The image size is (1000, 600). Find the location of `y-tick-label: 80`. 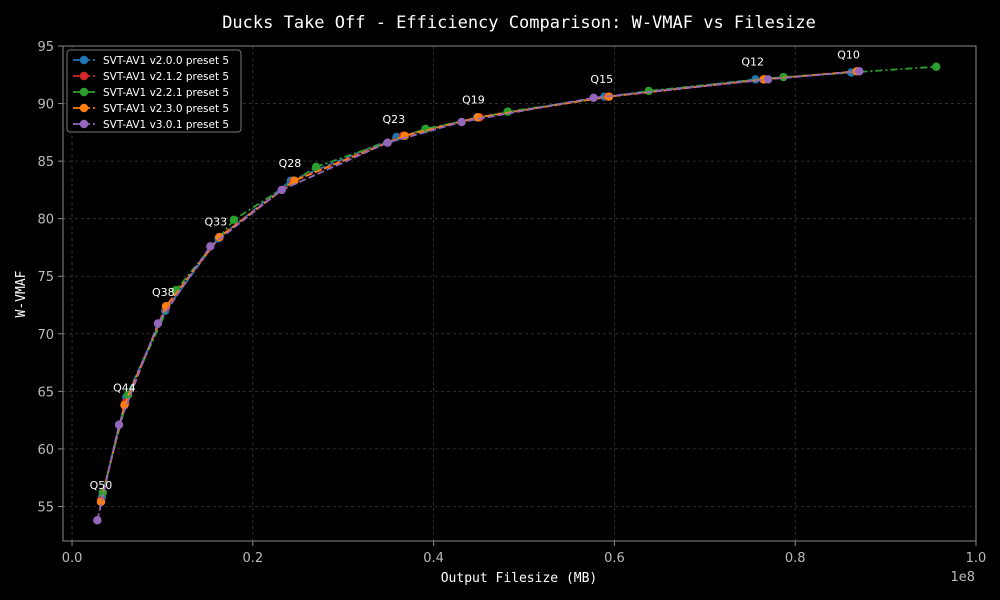

y-tick-label: 80 is located at coordinates (45, 220).